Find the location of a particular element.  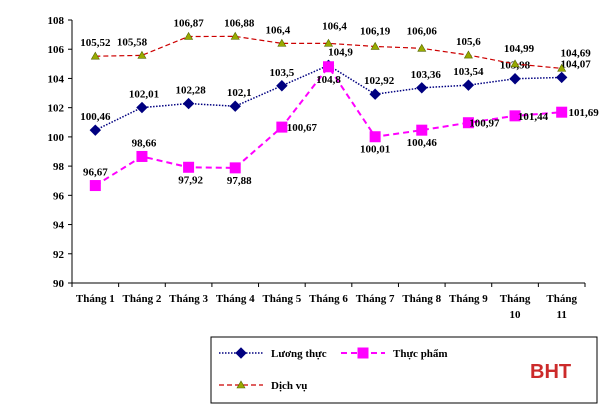

x-tick-label: Tháng 2 is located at coordinates (142, 299).